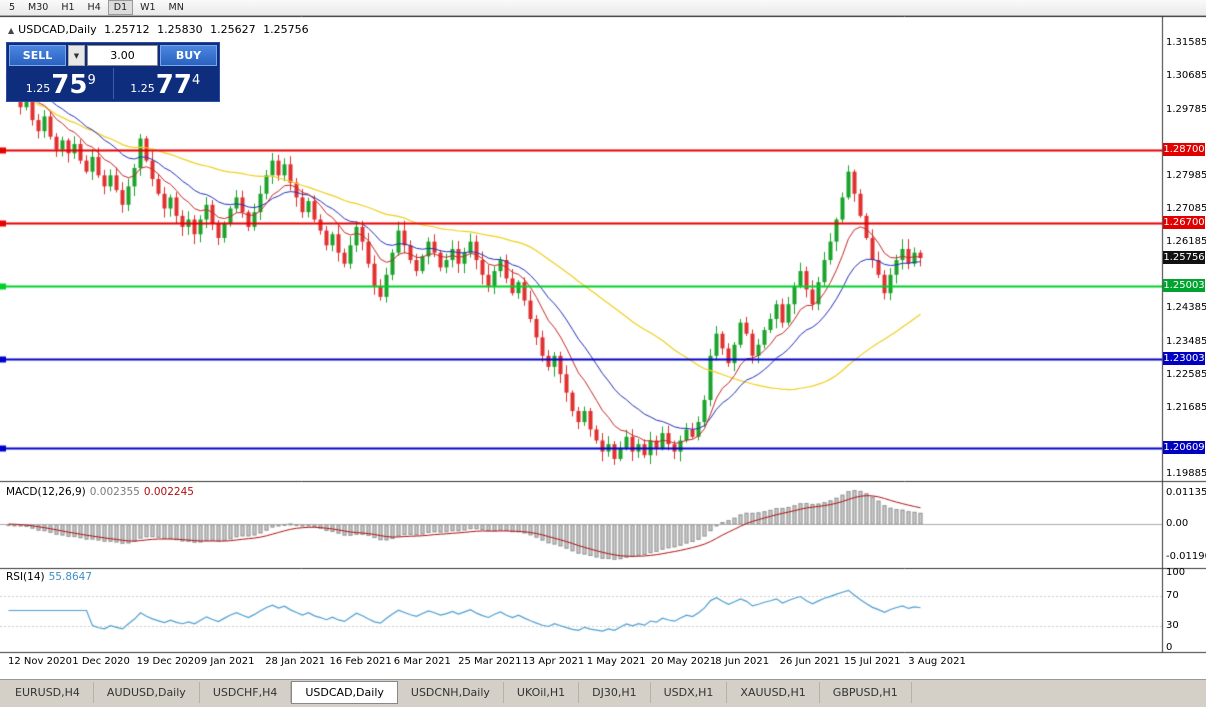 The width and height of the screenshot is (1206, 707). What do you see at coordinates (616, 661) in the screenshot?
I see `date-label: 1 May 2021` at bounding box center [616, 661].